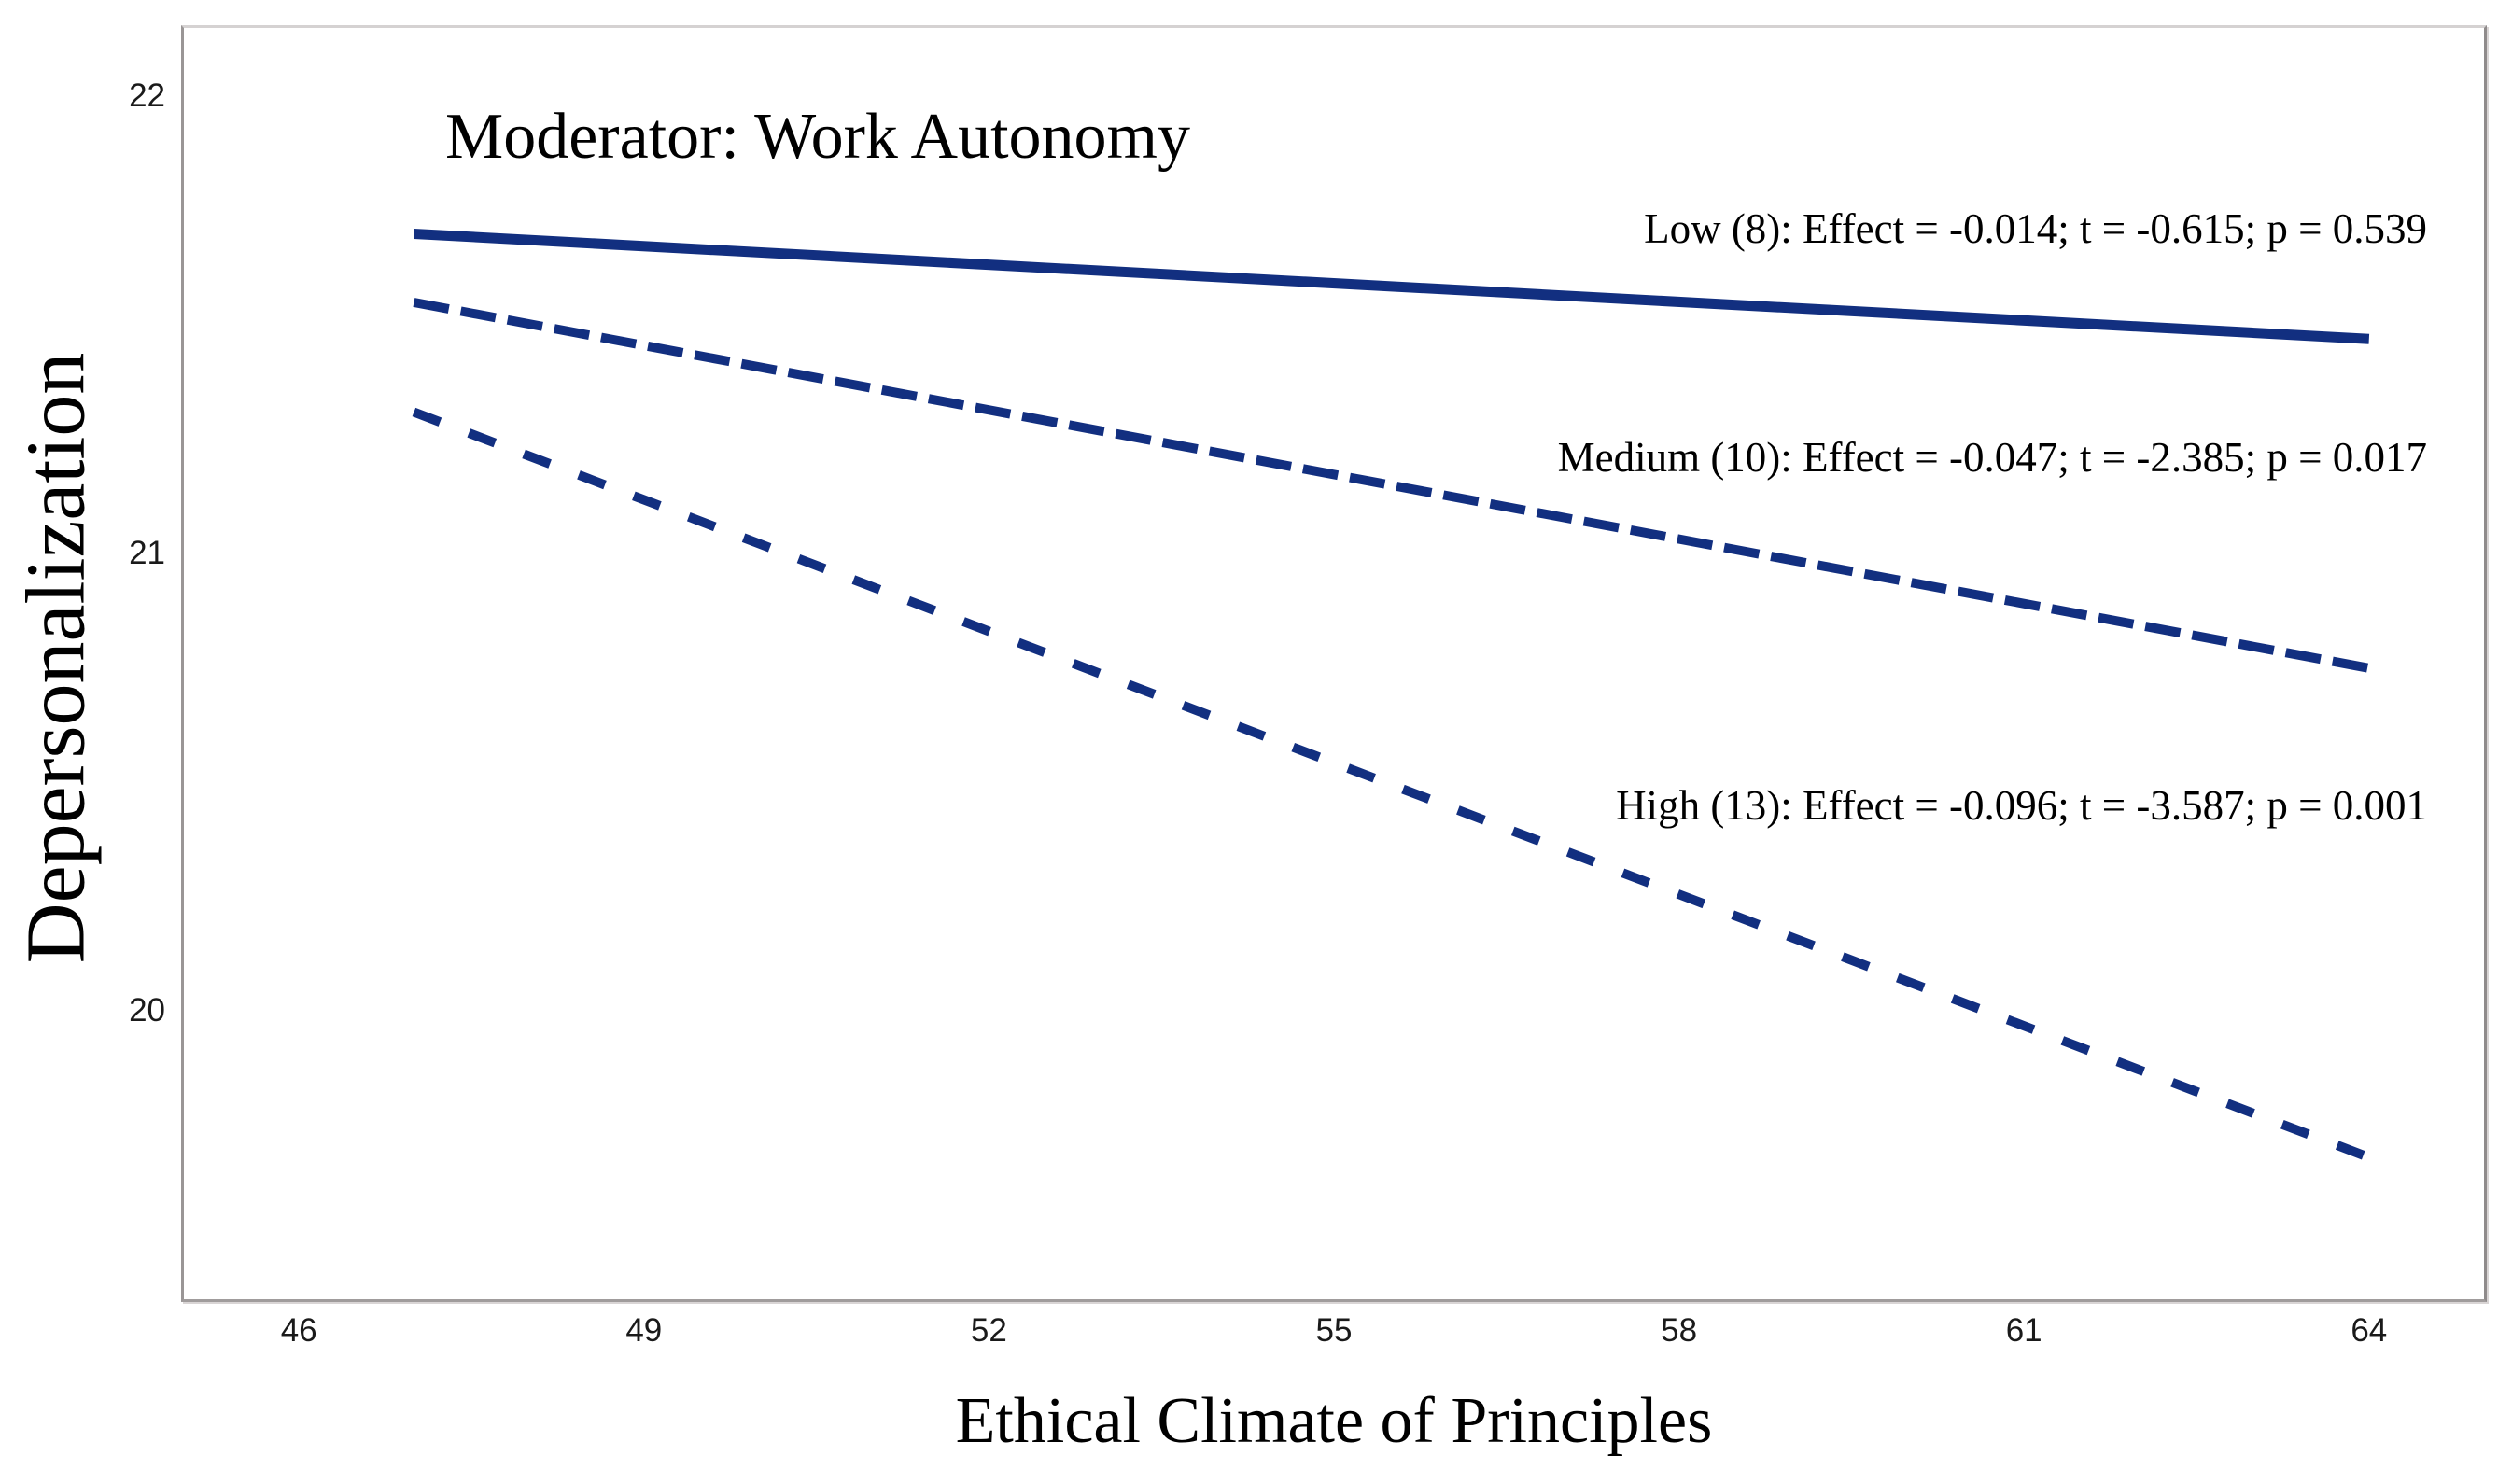  I want to click on x-tick-label-61: 61, so click(2023, 1330).